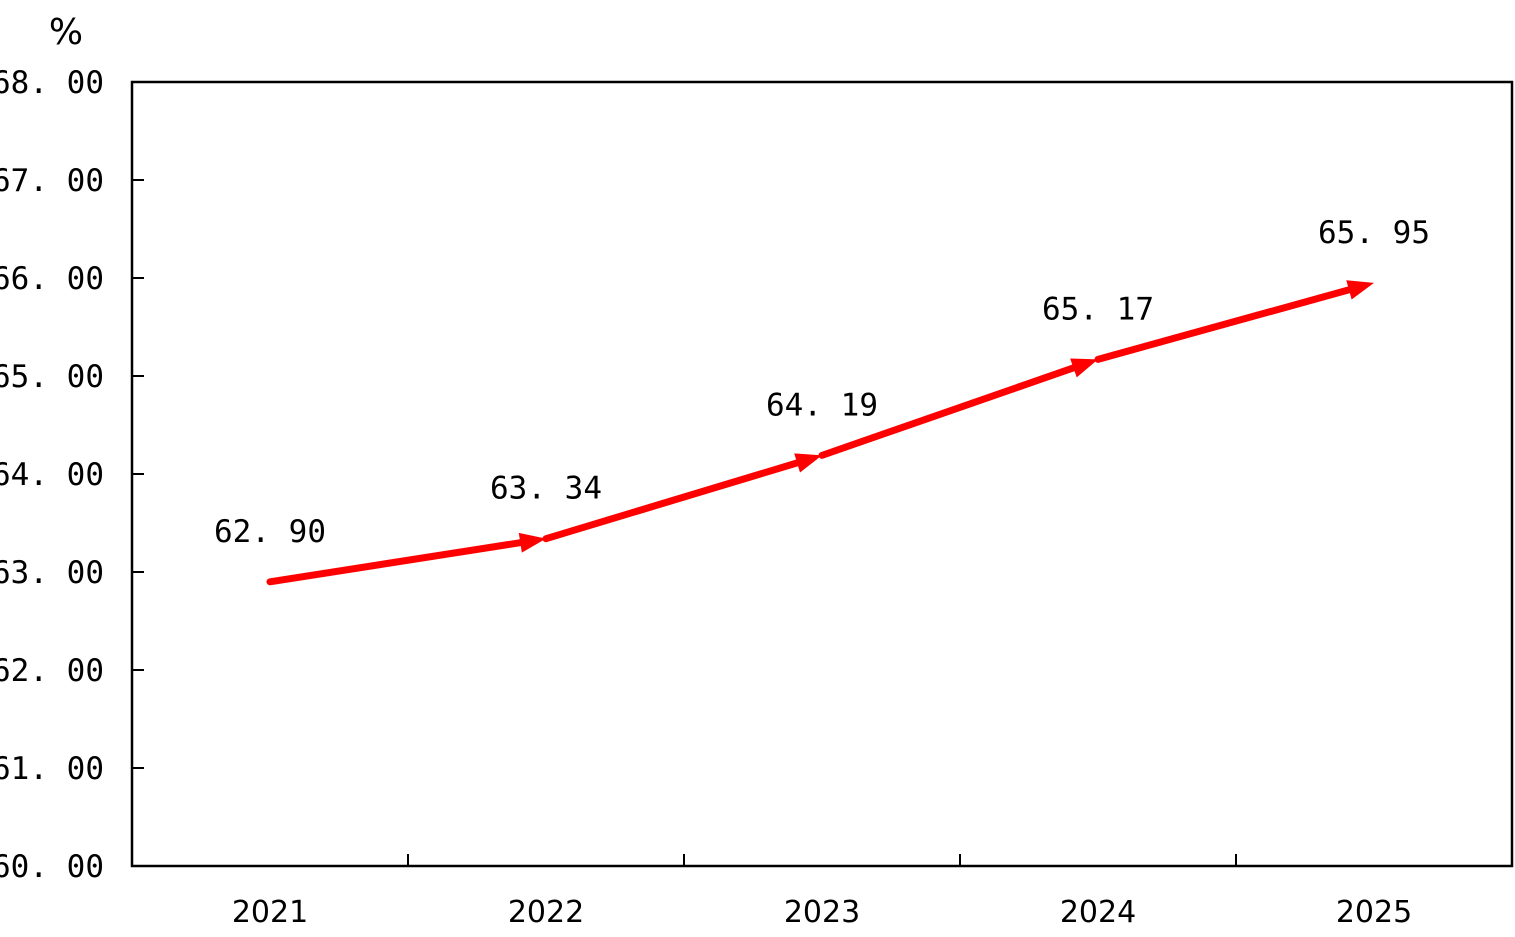 The width and height of the screenshot is (1515, 937). Describe the element at coordinates (270, 912) in the screenshot. I see `x-tick-label: 2021` at that location.